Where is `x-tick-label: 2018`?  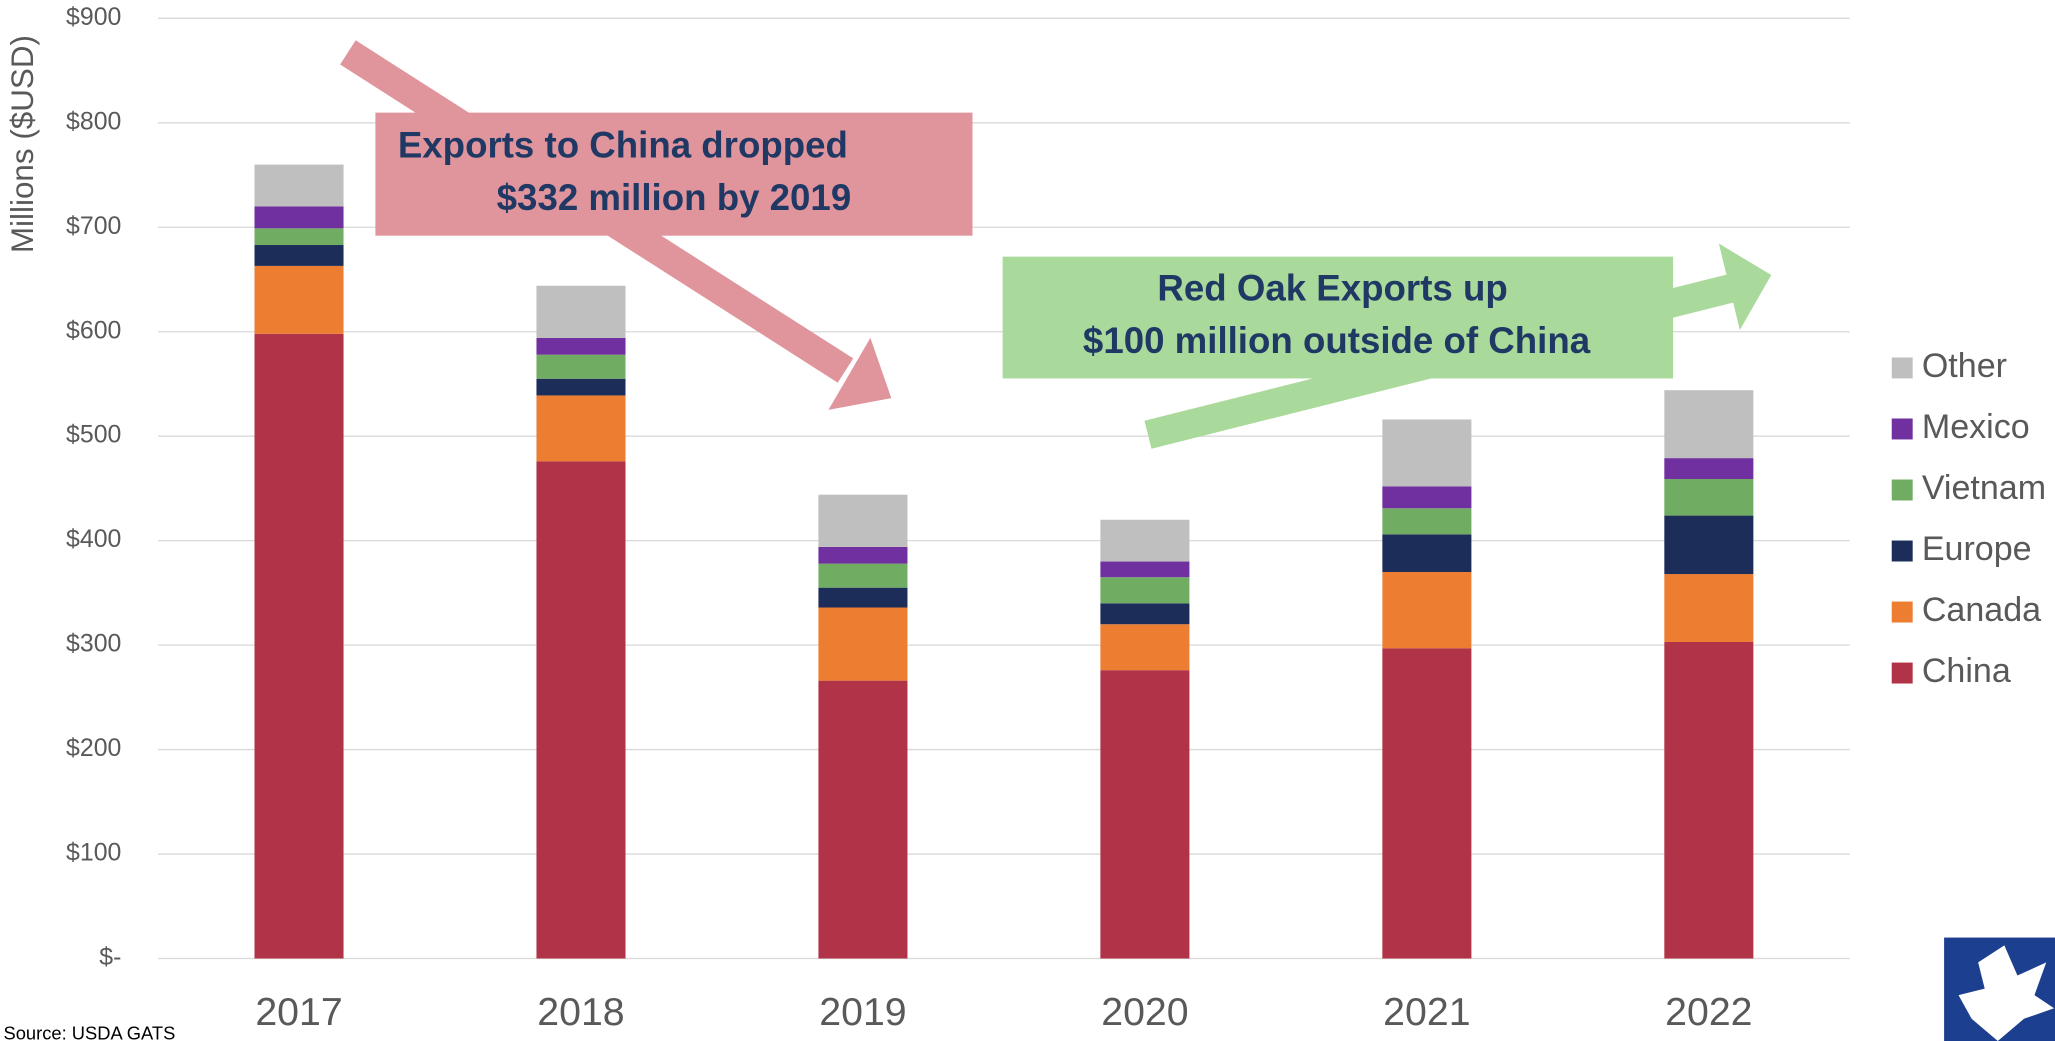 x-tick-label: 2018 is located at coordinates (580, 1012).